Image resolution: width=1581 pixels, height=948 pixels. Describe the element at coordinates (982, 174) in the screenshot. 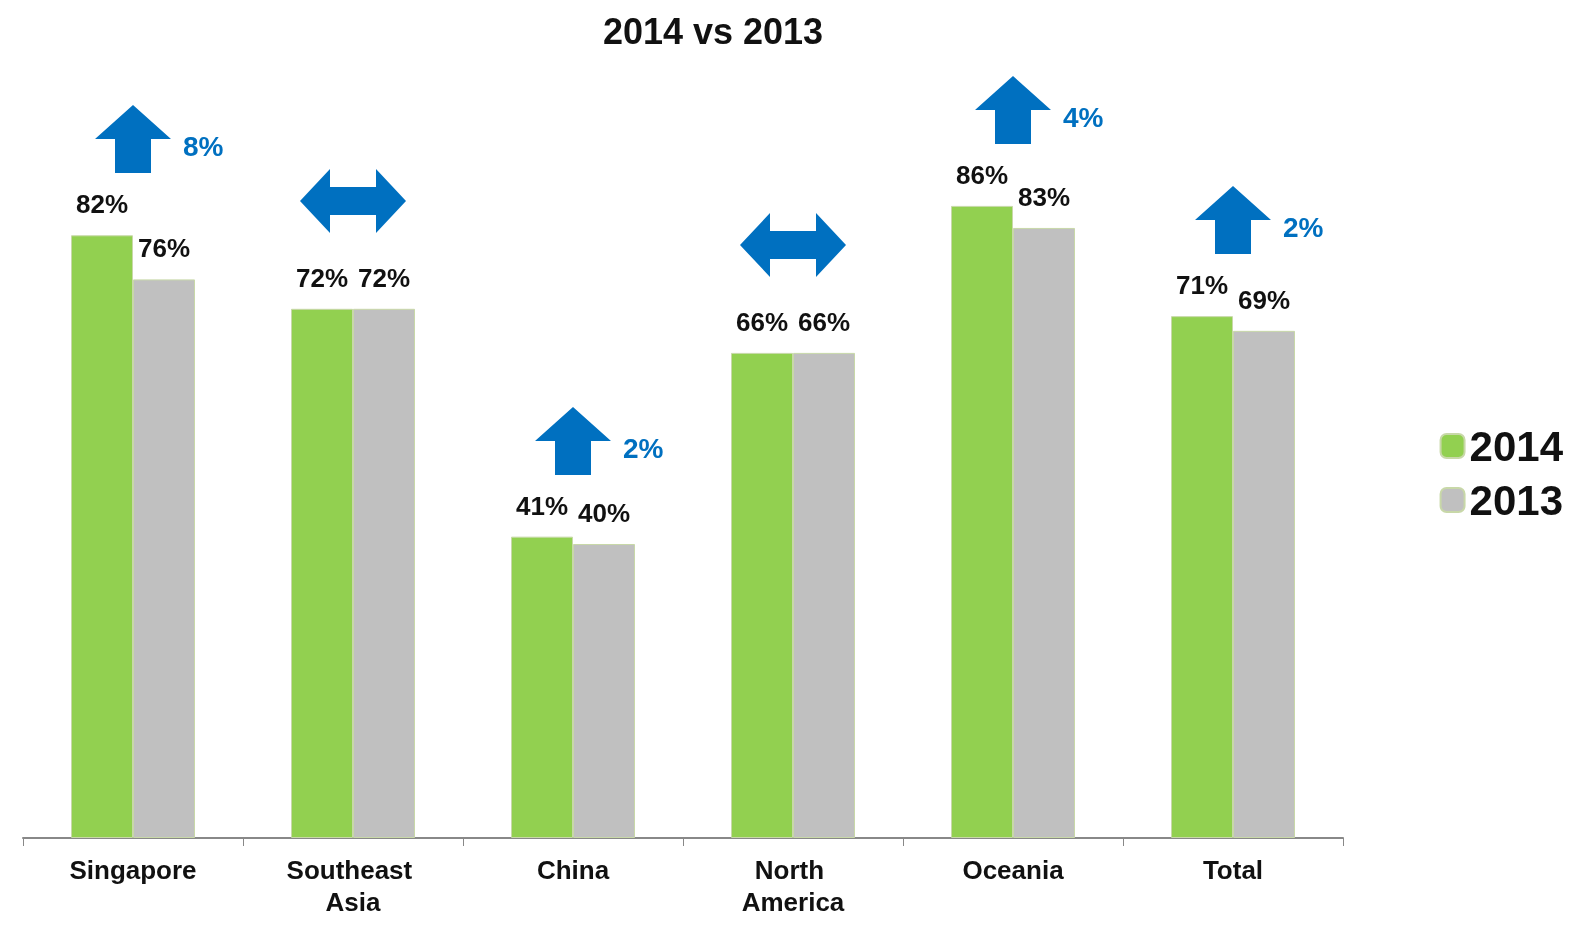

I see `data-label: 86%` at that location.